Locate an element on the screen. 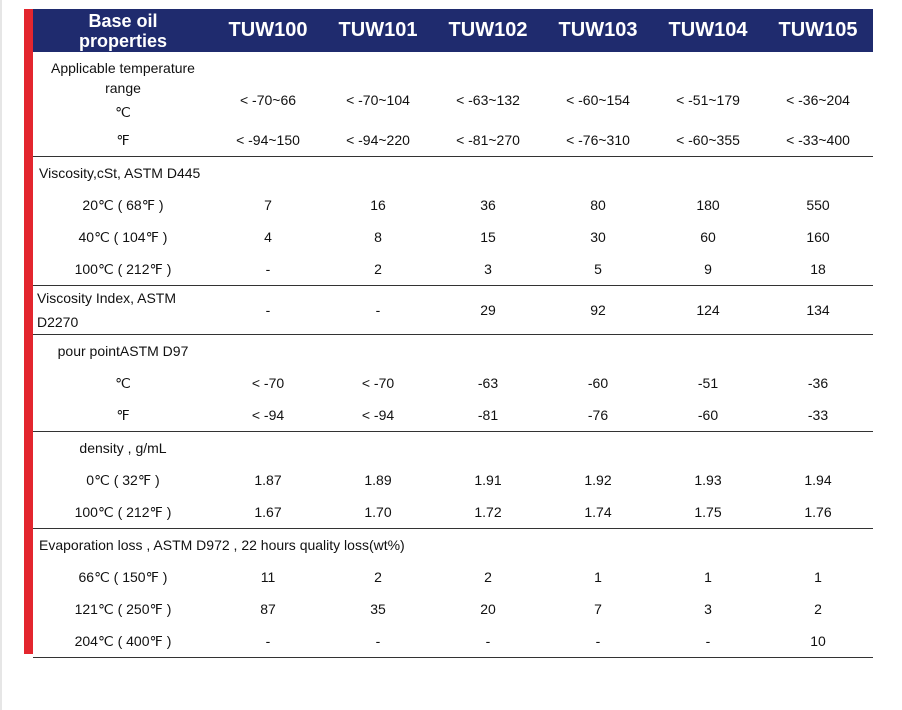  accent-bar is located at coordinates (28, 331).